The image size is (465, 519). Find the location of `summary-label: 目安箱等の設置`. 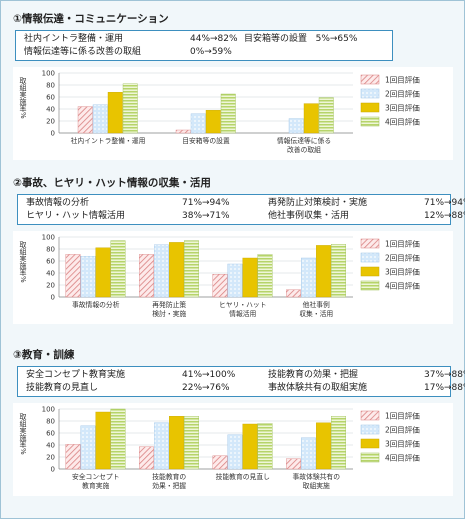

summary-label: 目安箱等の設置 is located at coordinates (276, 39).